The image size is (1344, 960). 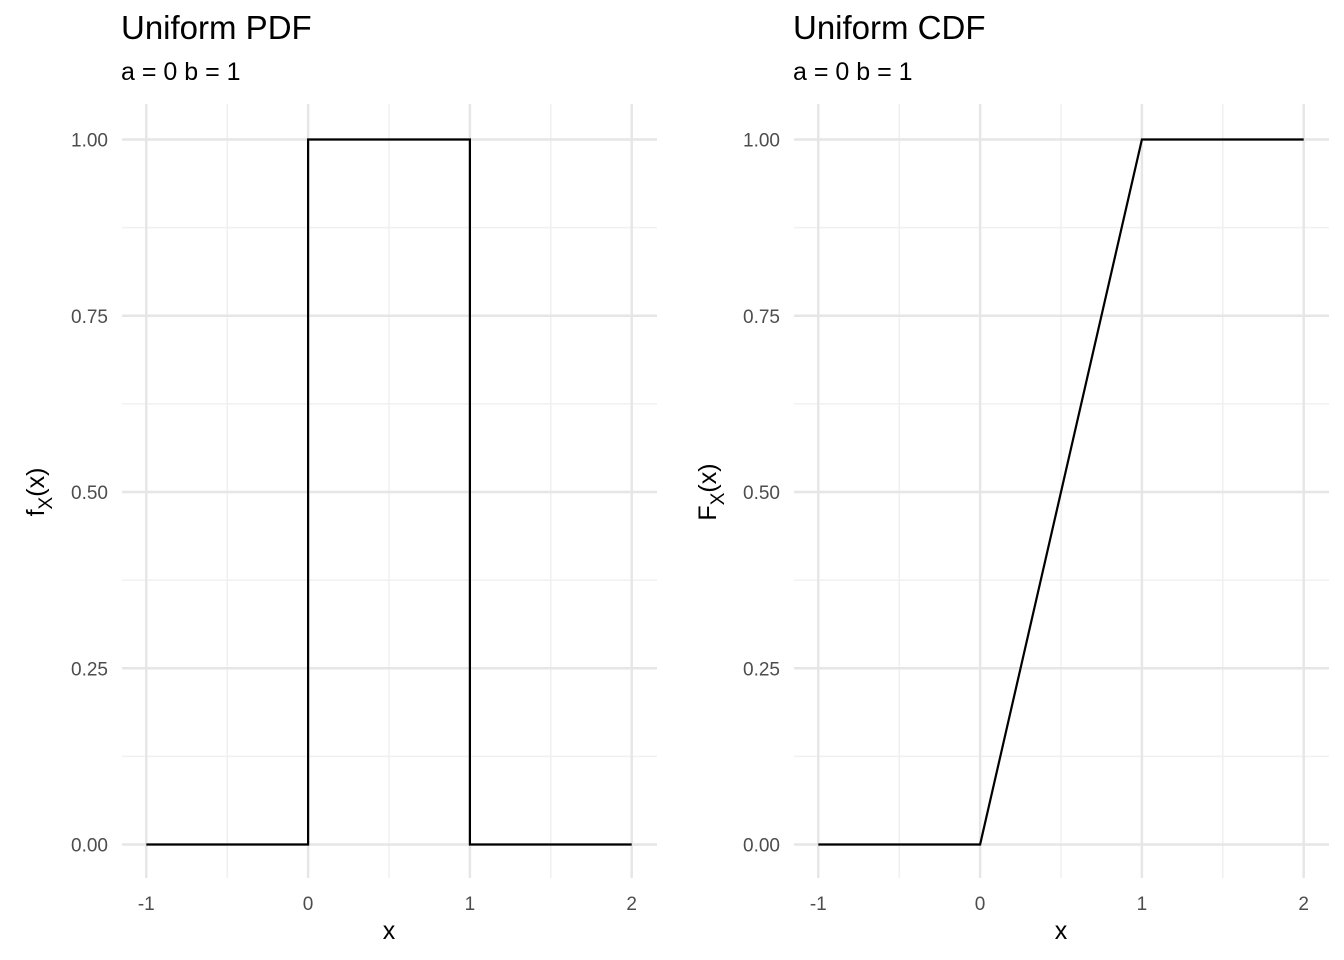 I want to click on pdf-y-tick-label: 1.00, so click(x=89, y=141).